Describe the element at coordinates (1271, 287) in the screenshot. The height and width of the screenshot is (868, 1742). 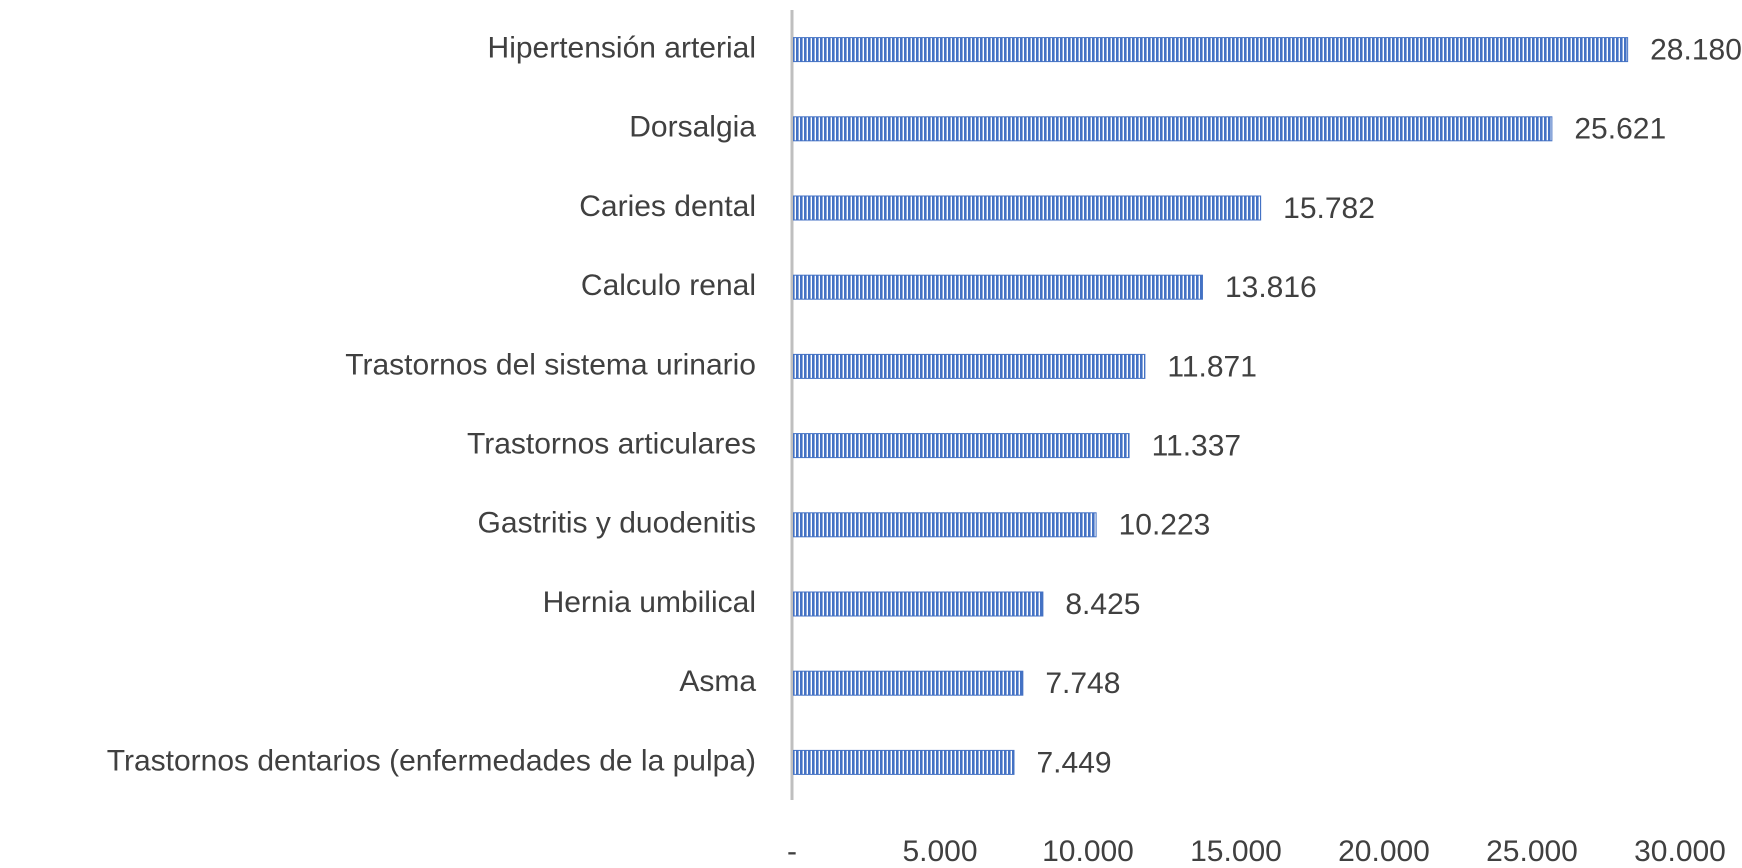
I see `data-label: 13.816` at that location.